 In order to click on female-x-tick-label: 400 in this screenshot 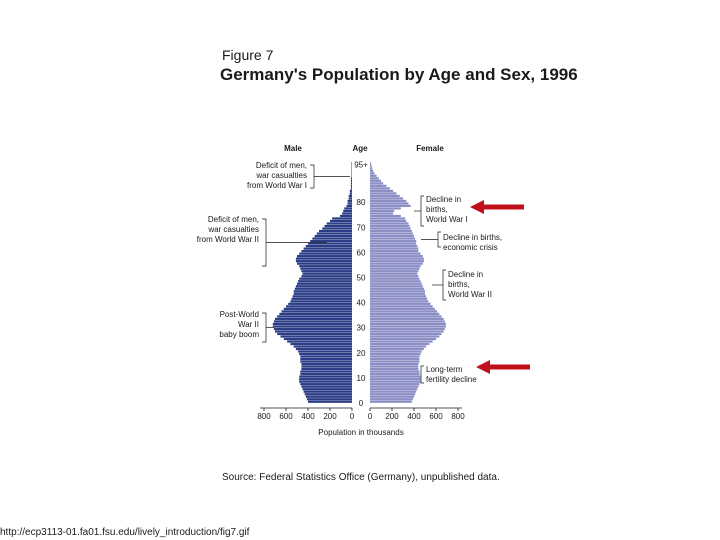, I will do `click(414, 416)`.